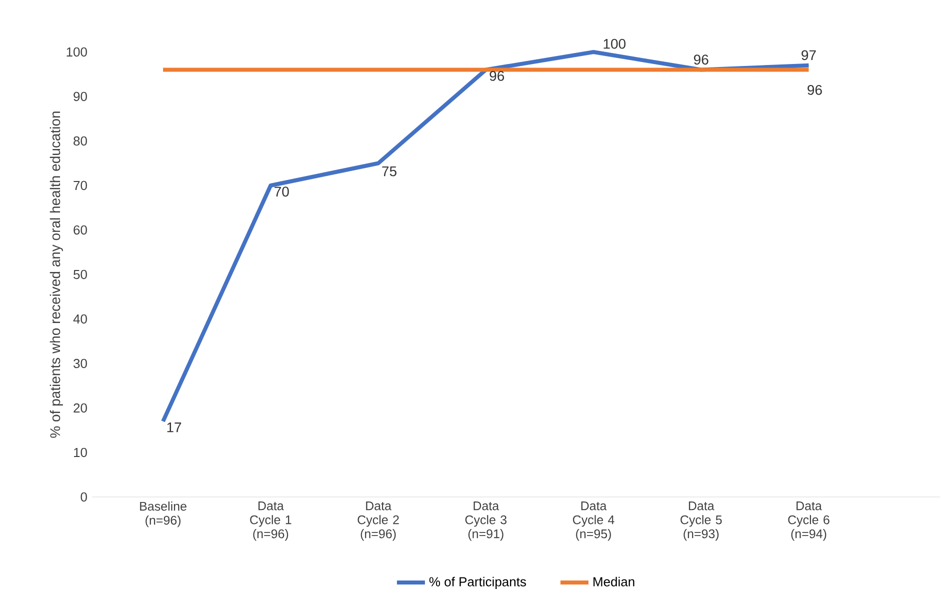 The width and height of the screenshot is (941, 604). I want to click on data-label: 100, so click(615, 43).